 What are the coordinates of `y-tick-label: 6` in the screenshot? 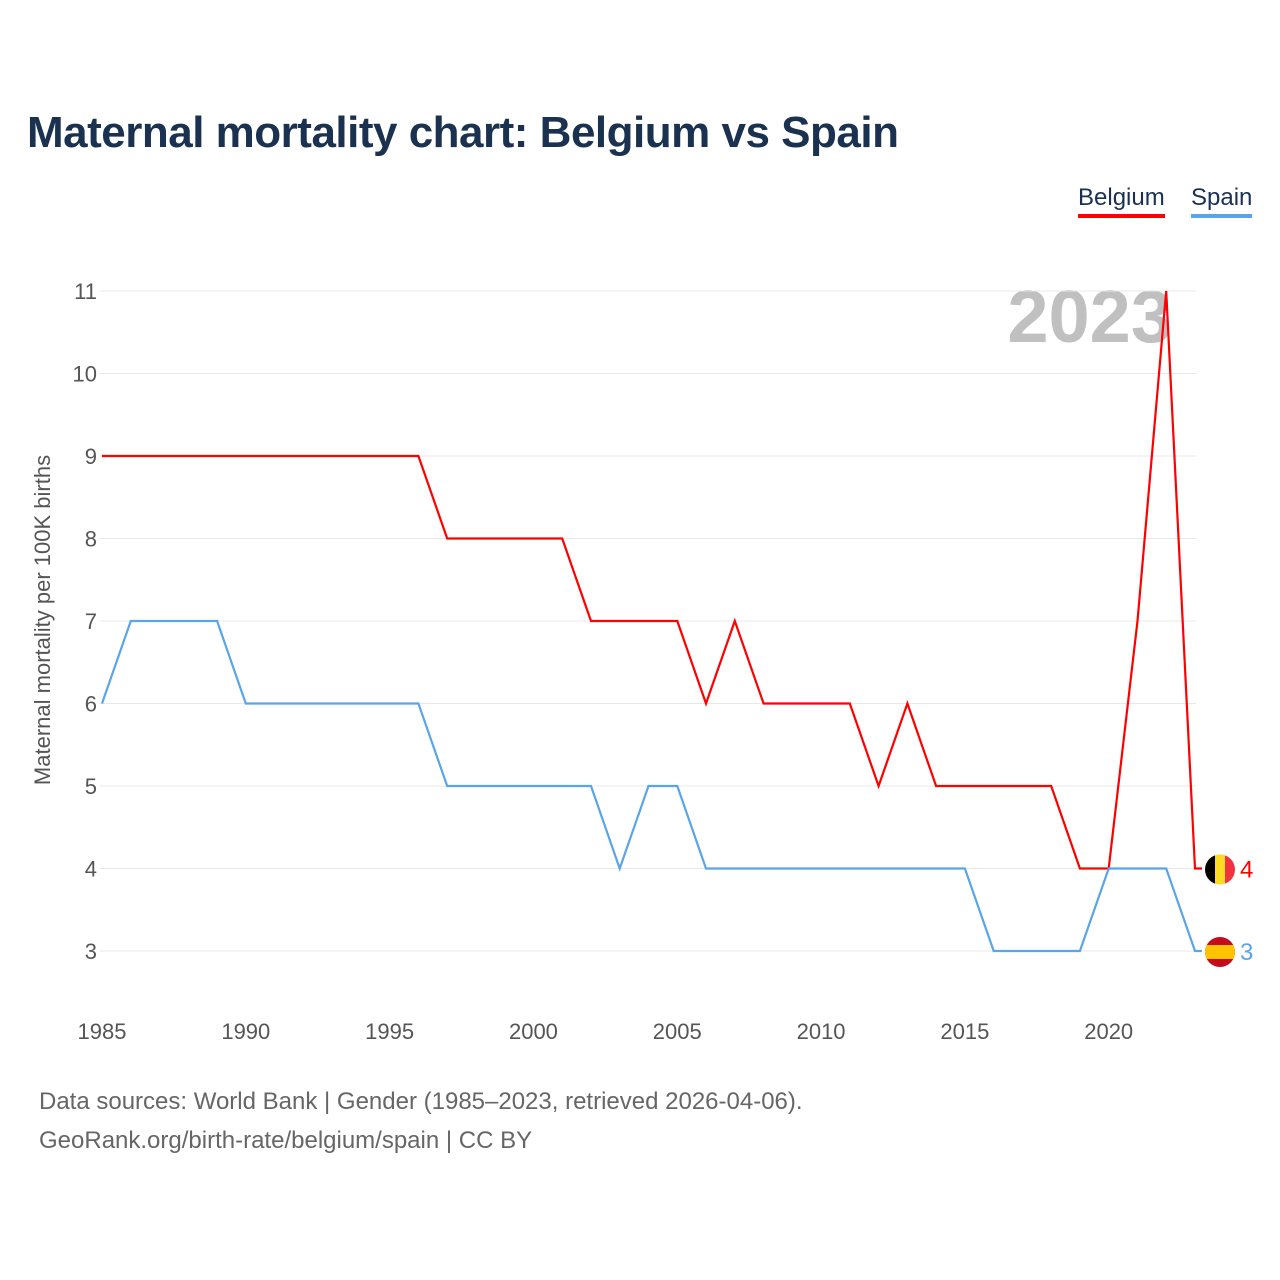 It's located at (91, 704).